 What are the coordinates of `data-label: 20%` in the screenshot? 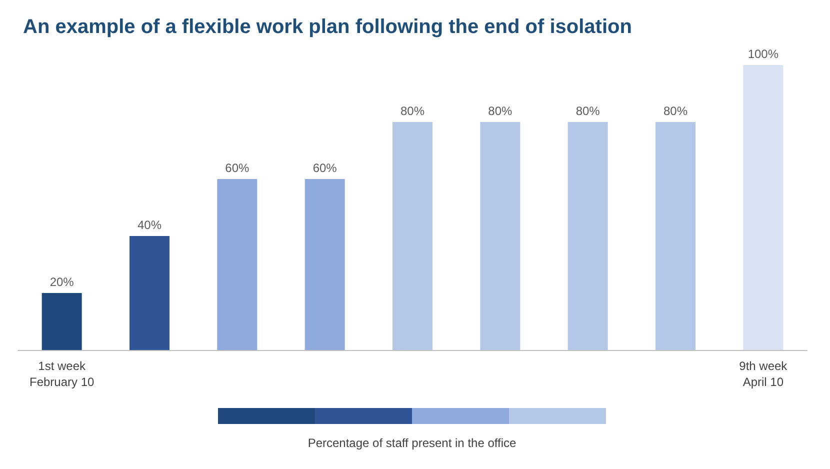 It's located at (62, 282).